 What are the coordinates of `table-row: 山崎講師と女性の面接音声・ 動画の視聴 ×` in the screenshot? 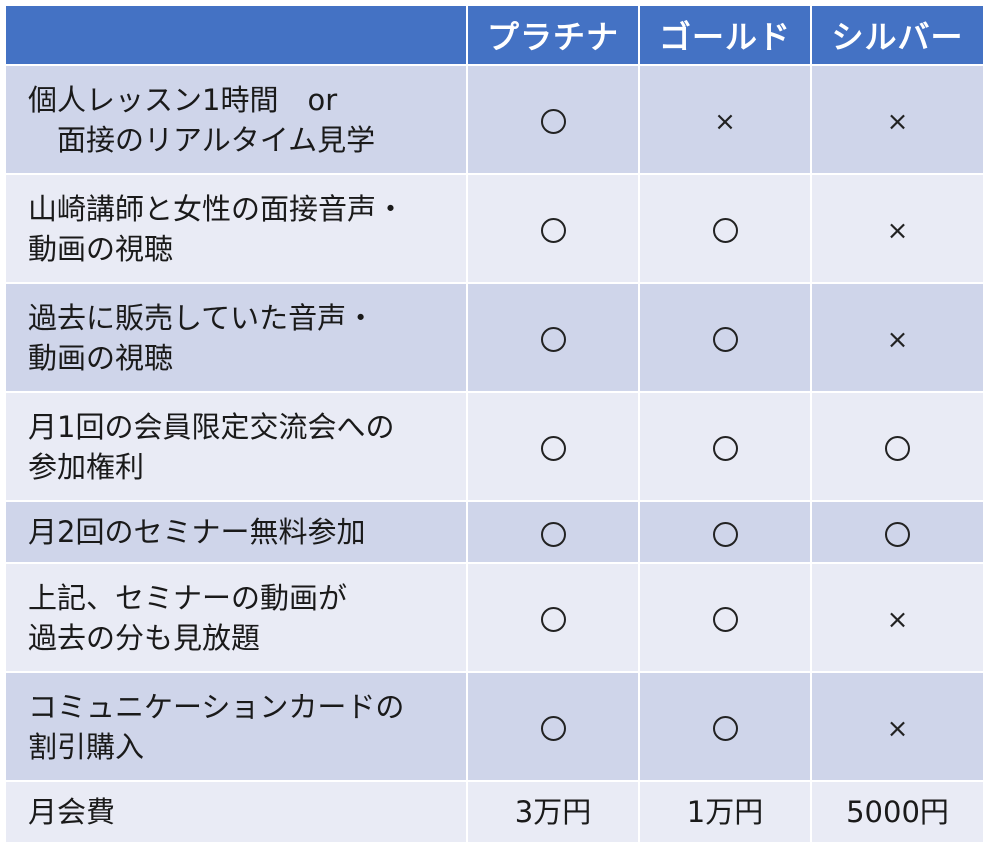 It's located at (494, 228).